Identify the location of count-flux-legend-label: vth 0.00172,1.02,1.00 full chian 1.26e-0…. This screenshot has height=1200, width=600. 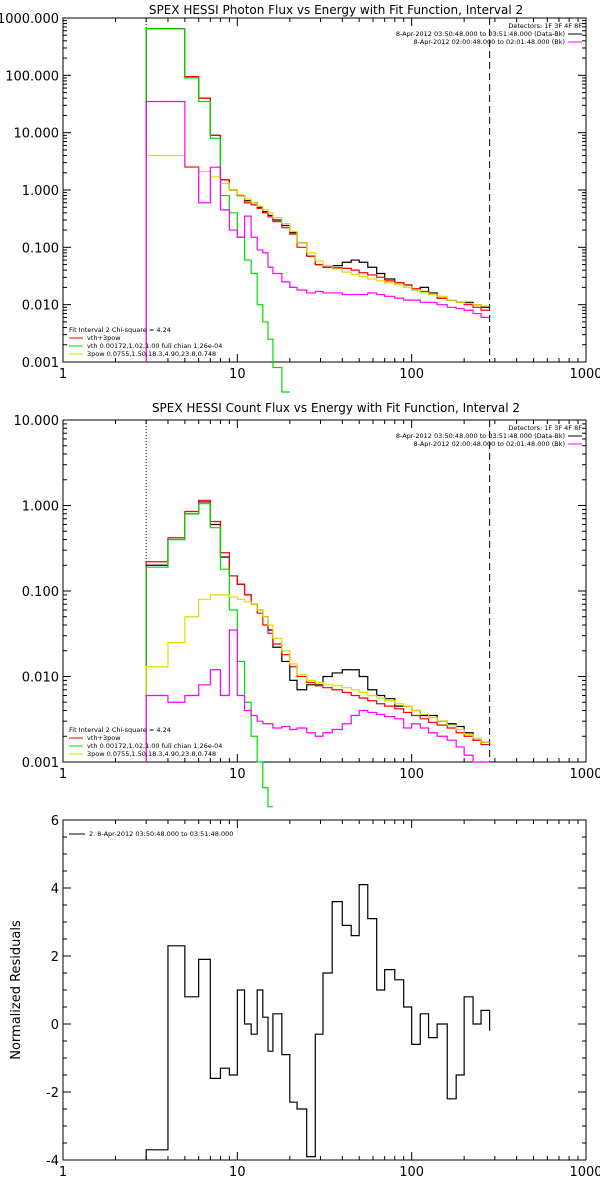
(154, 746).